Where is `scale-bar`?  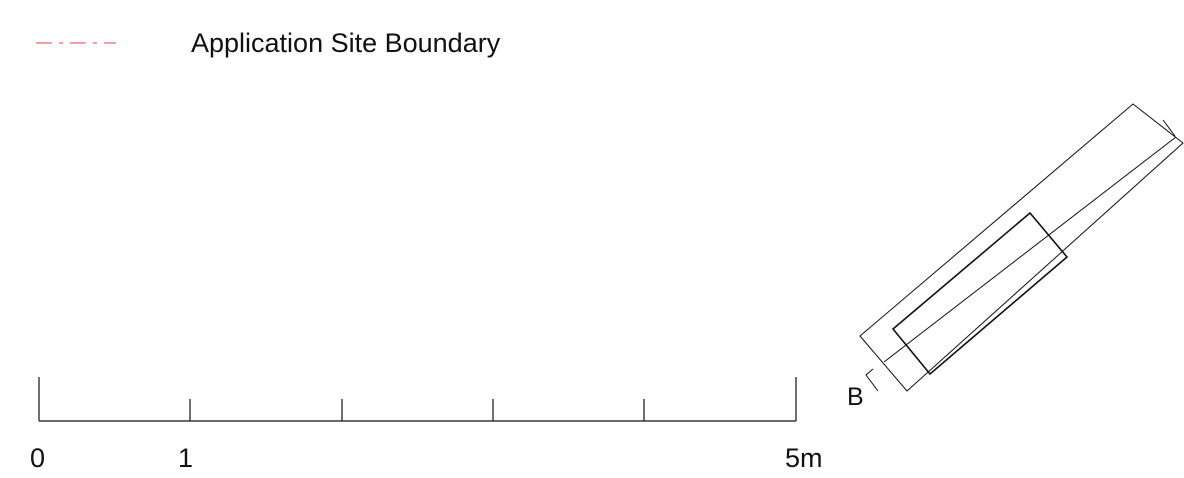 scale-bar is located at coordinates (417, 399).